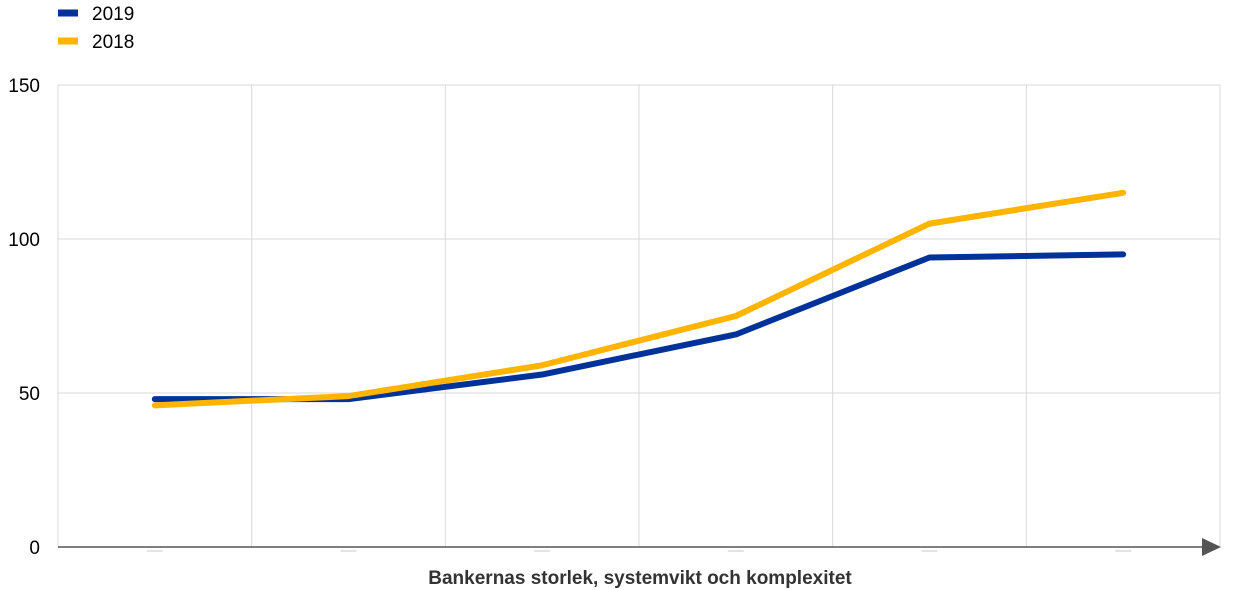 Image resolution: width=1240 pixels, height=590 pixels. Describe the element at coordinates (113, 14) in the screenshot. I see `legend-label-2019: 2019` at that location.